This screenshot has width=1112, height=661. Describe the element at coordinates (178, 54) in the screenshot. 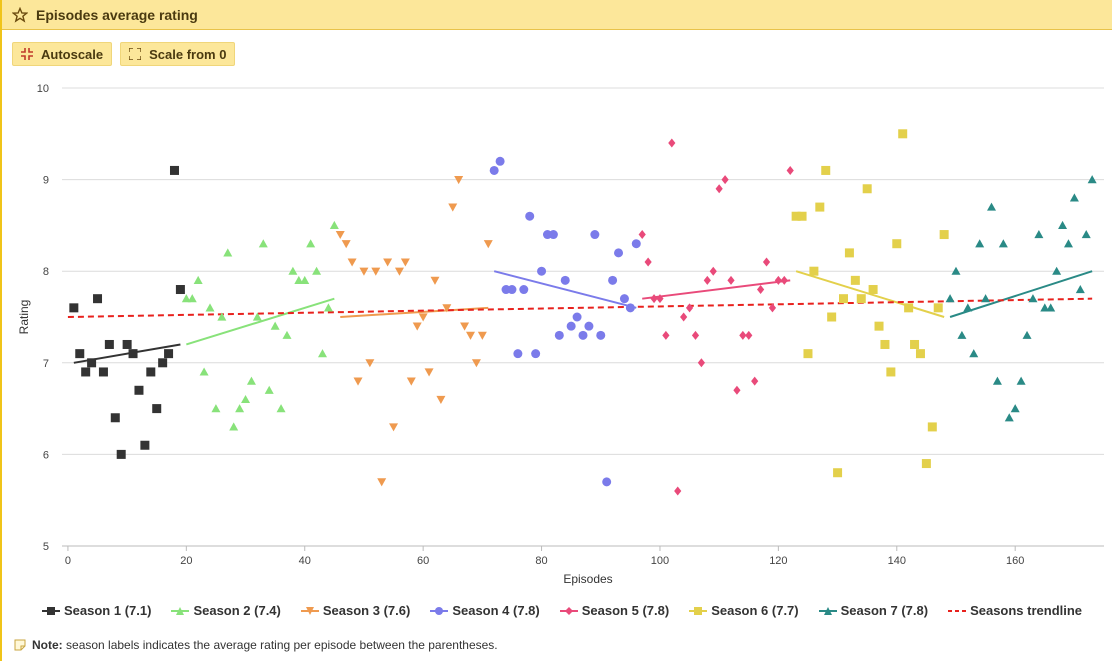

I see `scale-from-zero-button: Scale from 0` at that location.